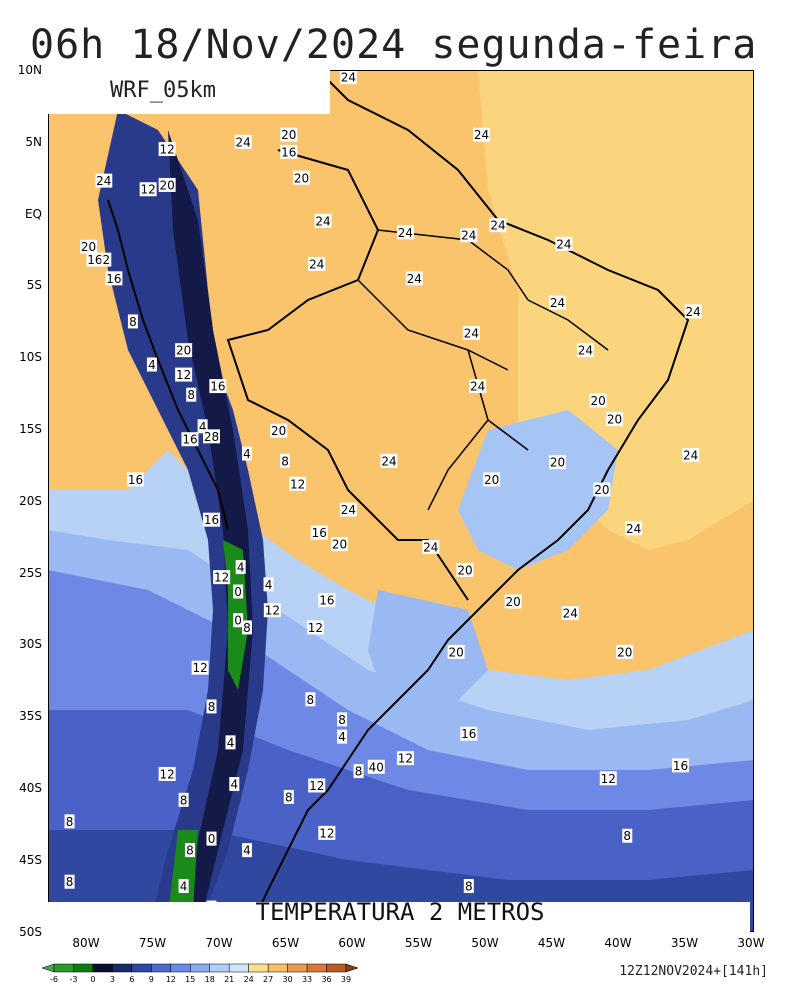 Image resolution: width=800 pixels, height=1000 pixels. Describe the element at coordinates (268, 979) in the screenshot. I see `colorbar-tick-label: 27` at that location.